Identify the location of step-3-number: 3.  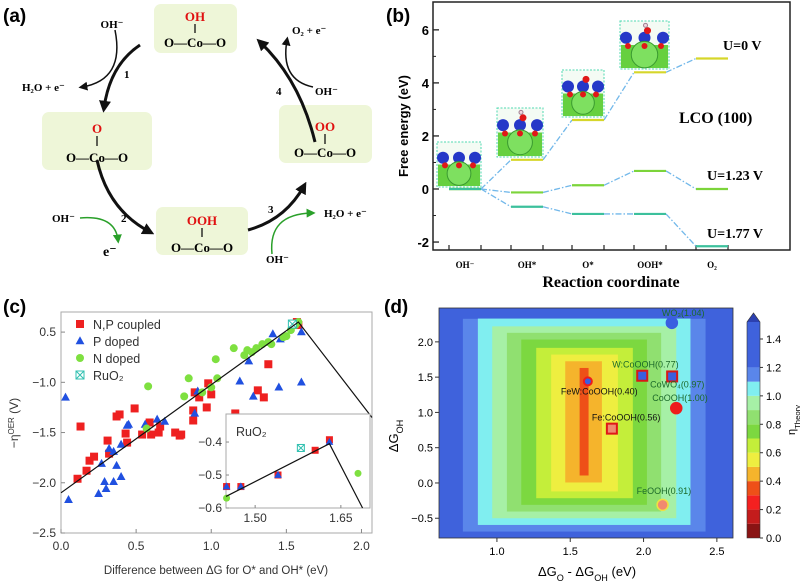
(271, 210).